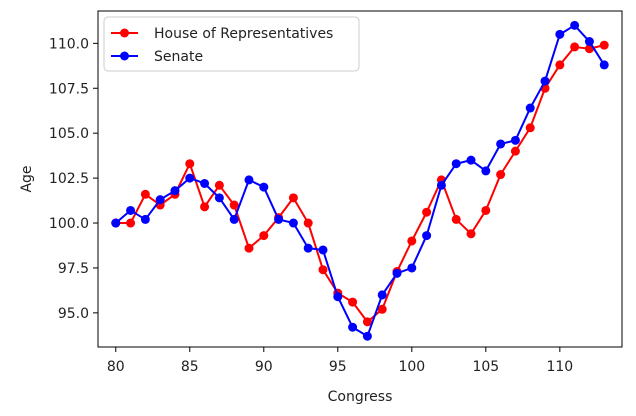 The width and height of the screenshot is (636, 416). Describe the element at coordinates (411, 367) in the screenshot. I see `x-tick-label: 100` at that location.